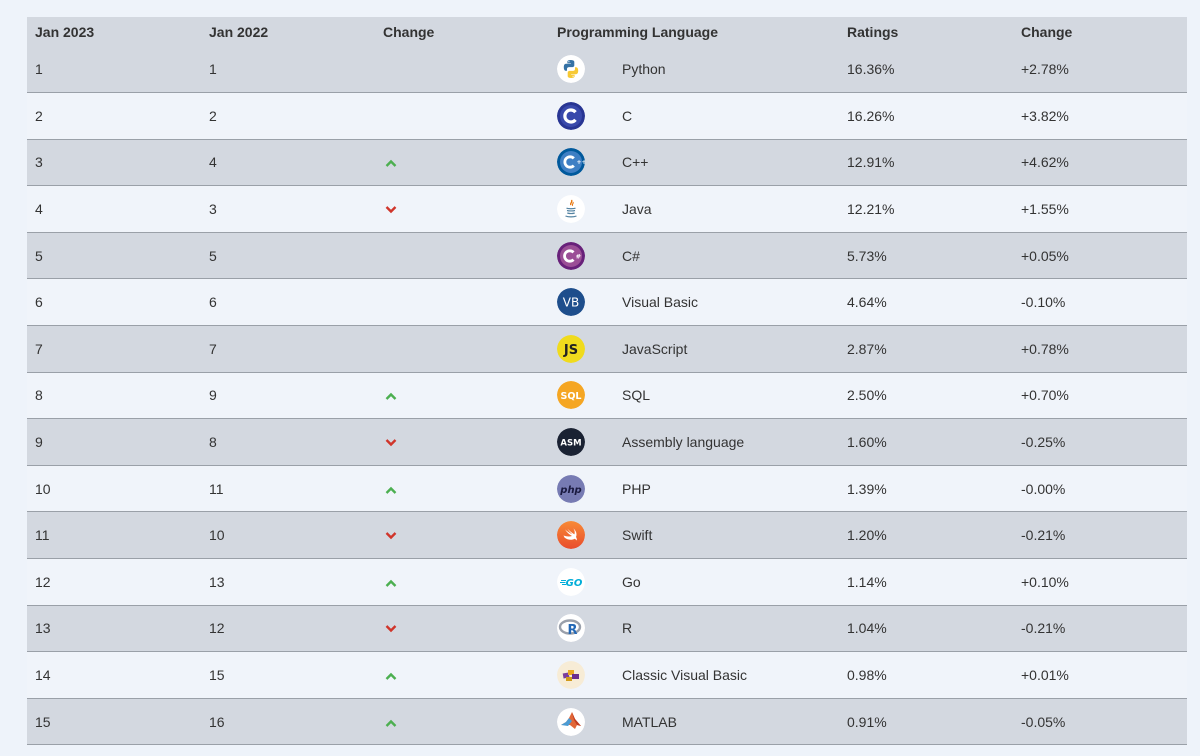  Describe the element at coordinates (694, 628) in the screenshot. I see `language-cell: R R` at that location.